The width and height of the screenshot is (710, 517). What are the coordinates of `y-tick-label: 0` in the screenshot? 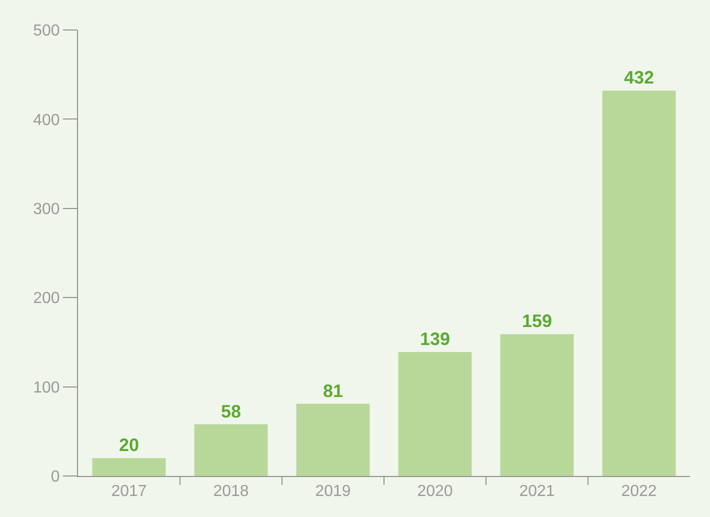 It's located at (55, 477).